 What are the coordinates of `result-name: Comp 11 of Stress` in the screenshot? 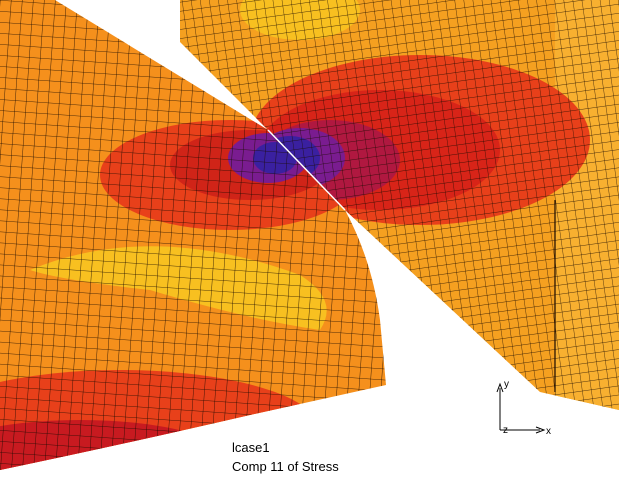 It's located at (285, 466).